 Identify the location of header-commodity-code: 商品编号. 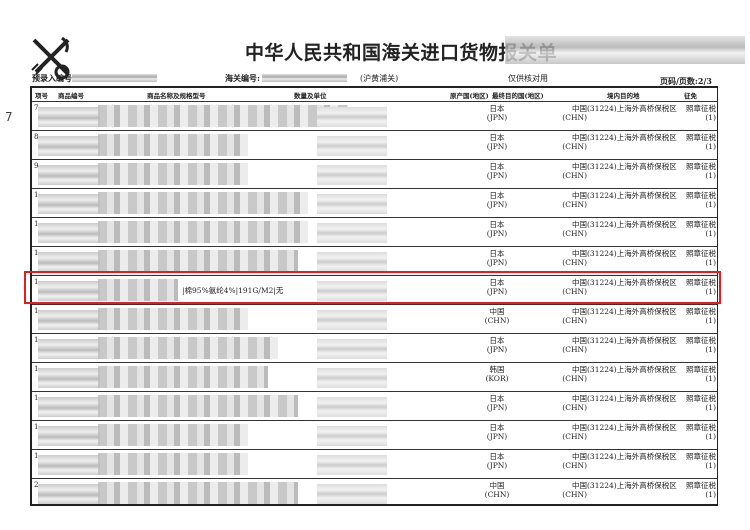
(71, 96).